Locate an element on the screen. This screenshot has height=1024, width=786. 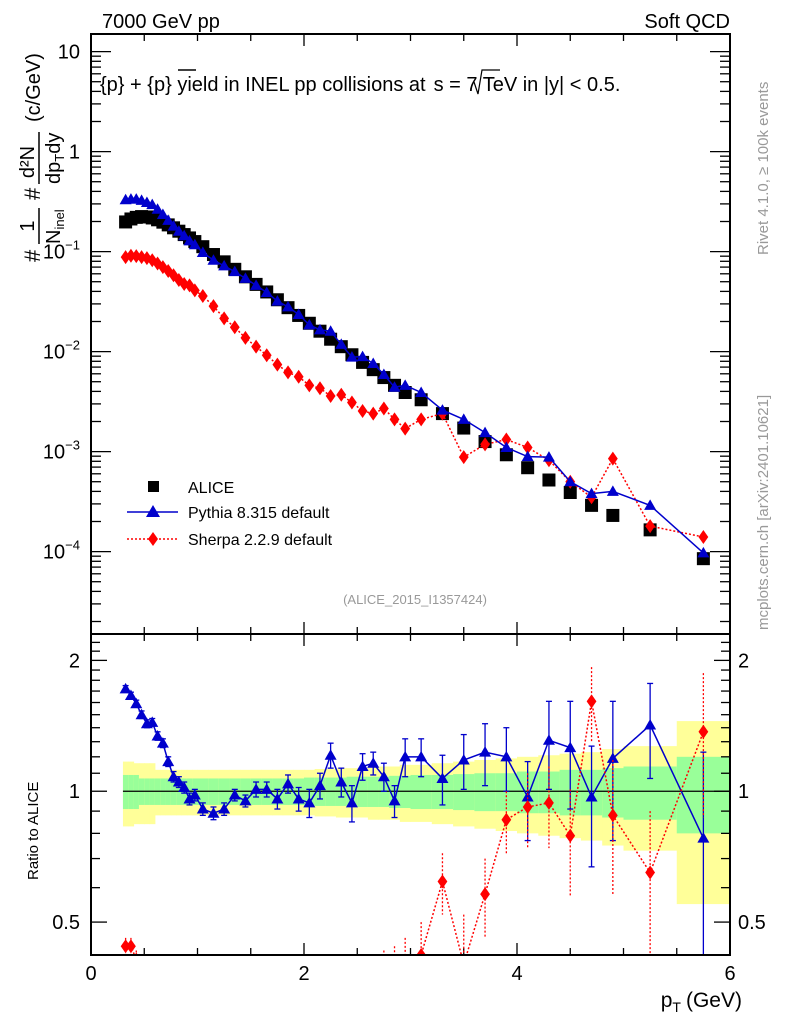
y-tick-label-upper: 10⁻¹ is located at coordinates (61, 251).